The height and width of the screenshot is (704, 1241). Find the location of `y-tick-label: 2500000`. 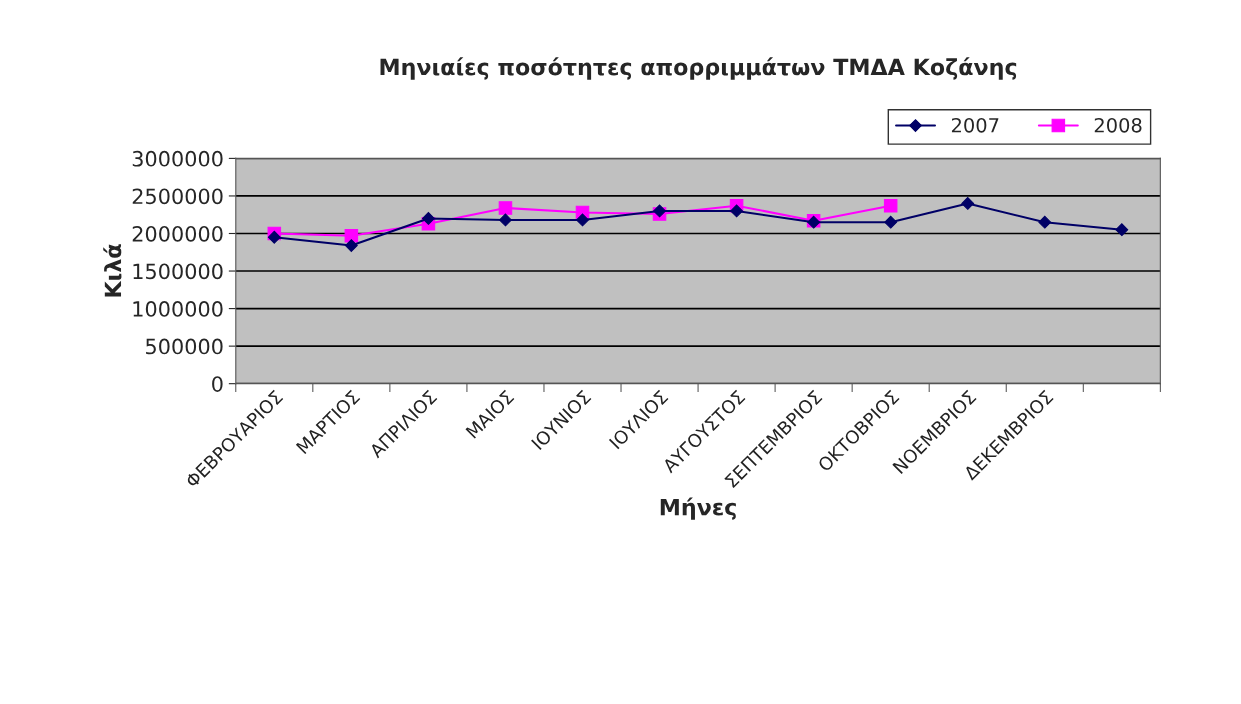

y-tick-label: 2500000 is located at coordinates (177, 196).